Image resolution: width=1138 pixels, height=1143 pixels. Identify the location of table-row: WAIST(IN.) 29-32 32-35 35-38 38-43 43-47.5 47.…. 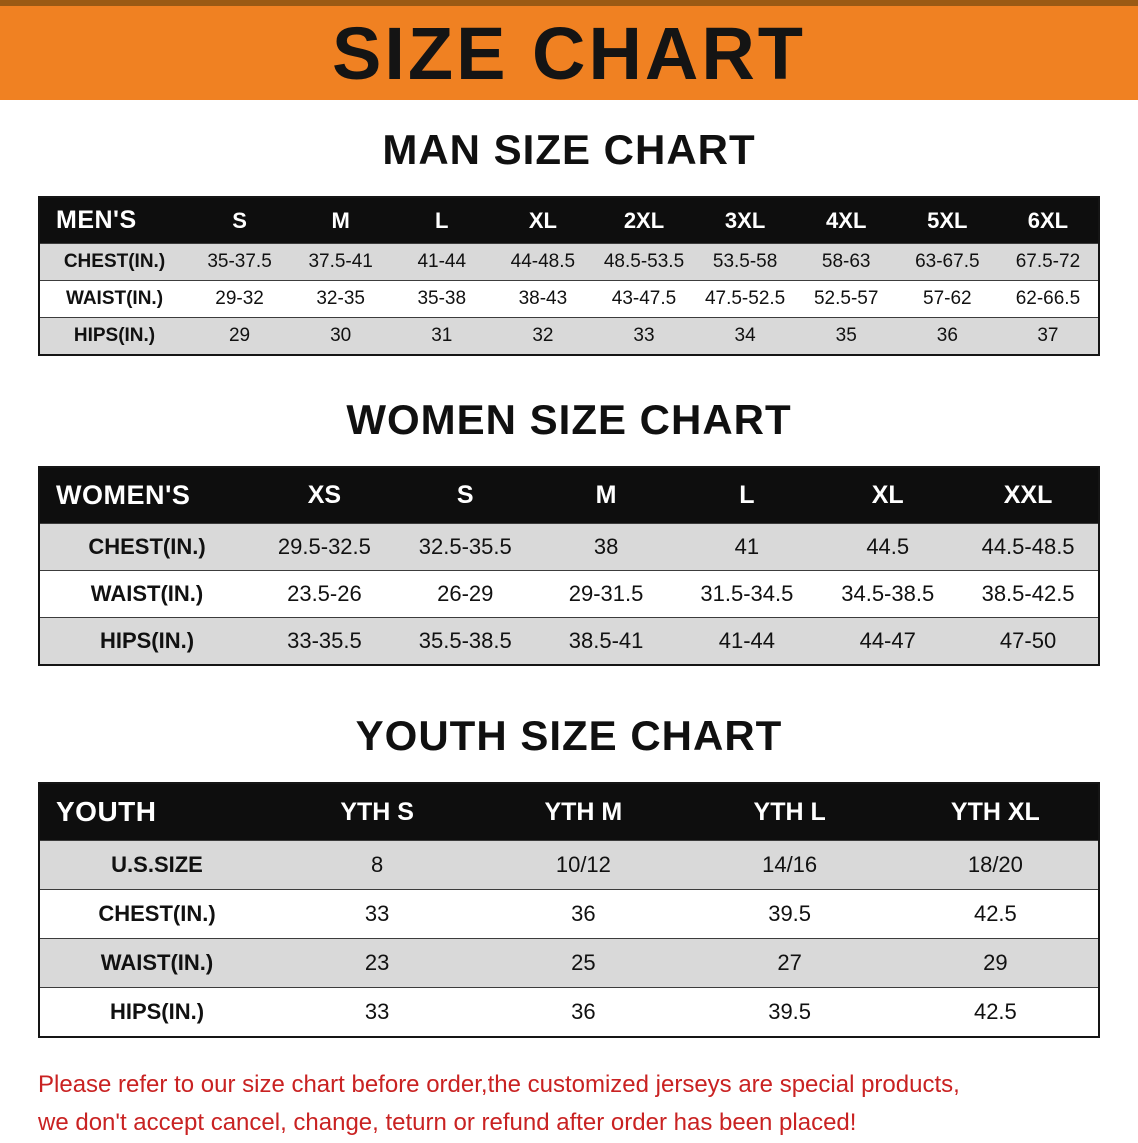
(569, 299).